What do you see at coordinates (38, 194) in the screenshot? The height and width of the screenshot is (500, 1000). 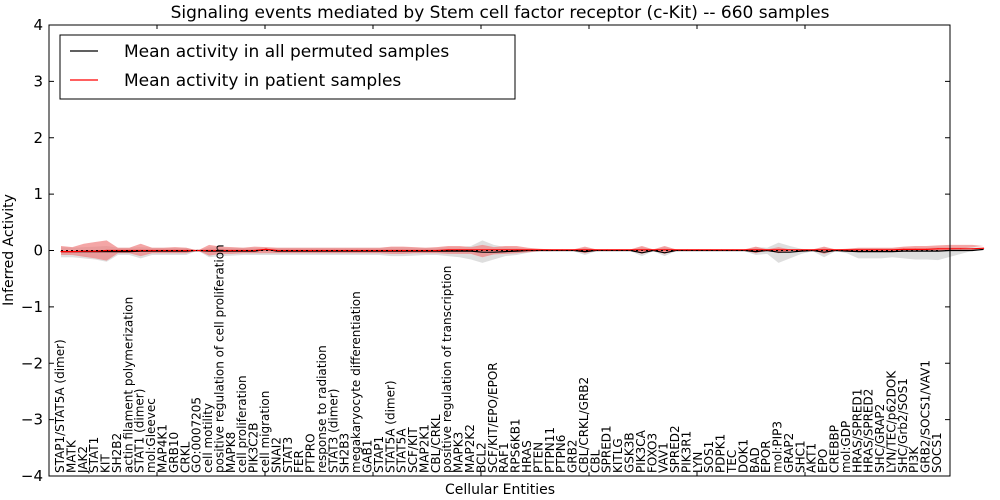 I see `y-tick-label: 1` at bounding box center [38, 194].